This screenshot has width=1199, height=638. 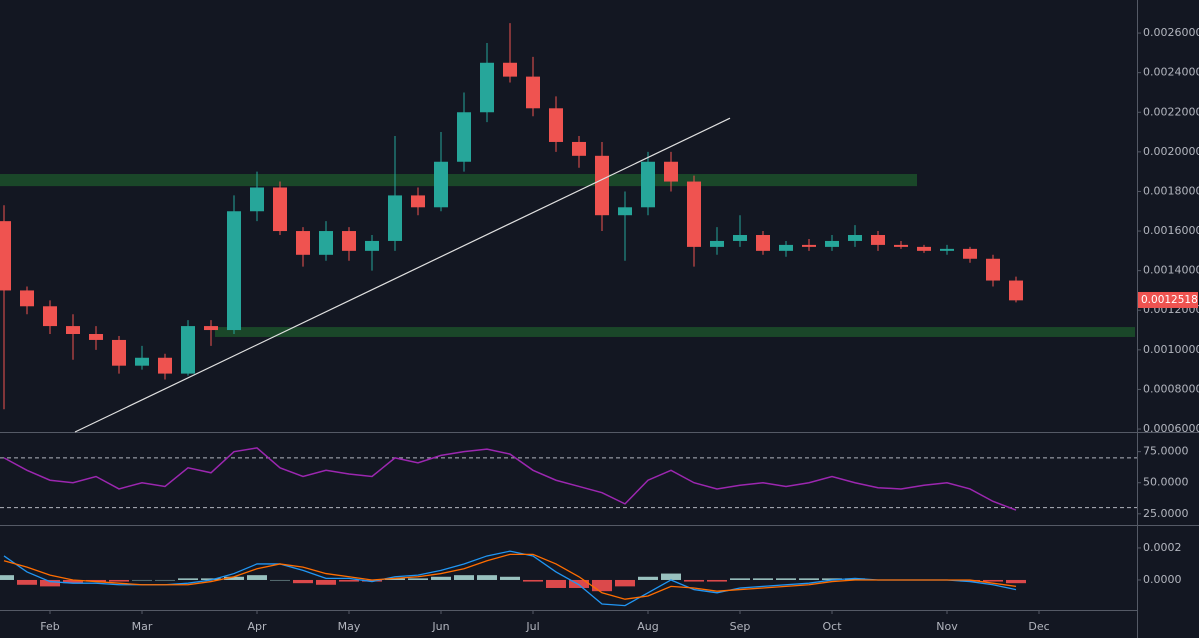 What do you see at coordinates (1171, 72) in the screenshot?
I see `y-tick-label: 0.0024000` at bounding box center [1171, 72].